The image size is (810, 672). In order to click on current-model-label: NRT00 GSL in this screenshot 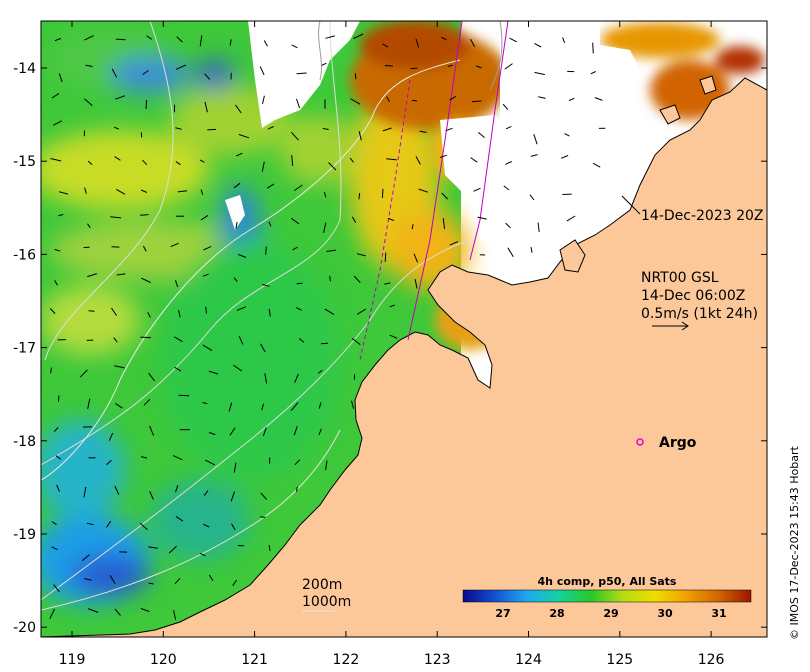, I will do `click(680, 278)`.